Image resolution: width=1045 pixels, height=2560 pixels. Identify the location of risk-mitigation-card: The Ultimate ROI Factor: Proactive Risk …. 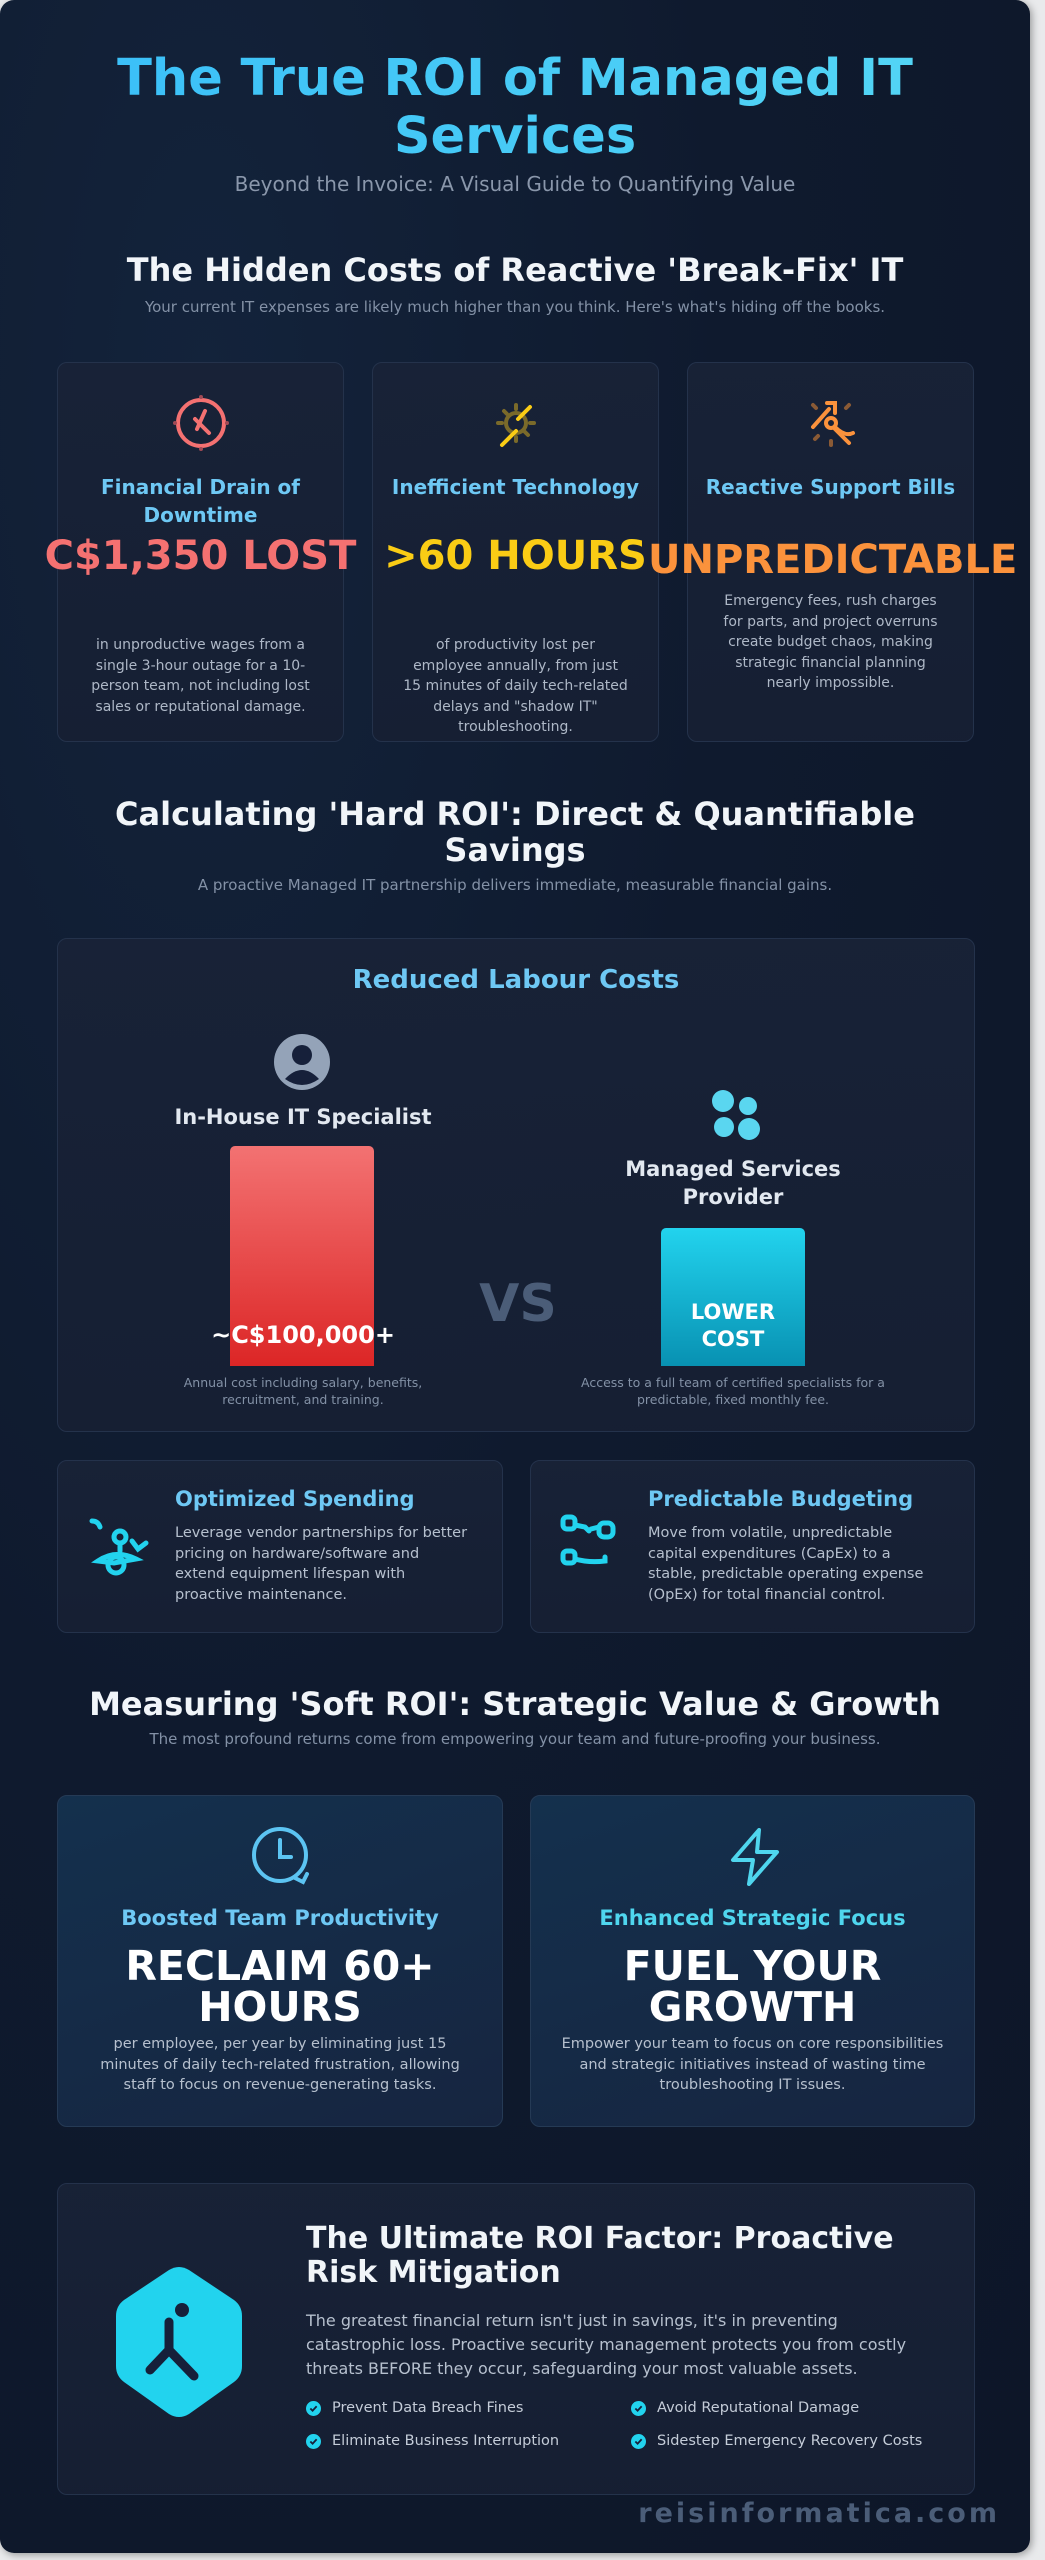
(516, 2339).